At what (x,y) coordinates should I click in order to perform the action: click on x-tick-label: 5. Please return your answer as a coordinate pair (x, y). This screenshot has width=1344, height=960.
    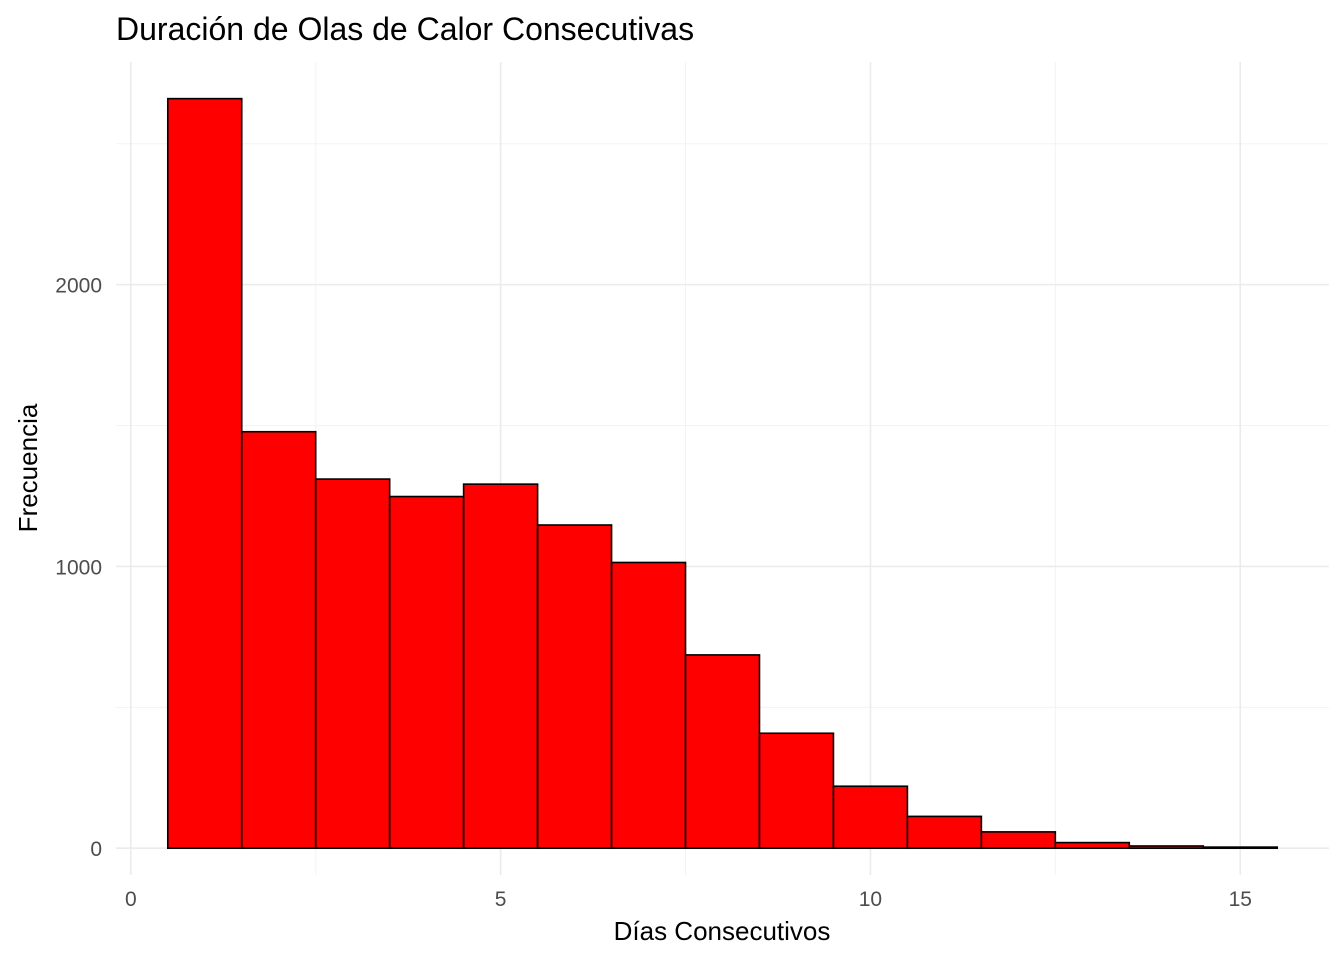
    Looking at the image, I should click on (501, 899).